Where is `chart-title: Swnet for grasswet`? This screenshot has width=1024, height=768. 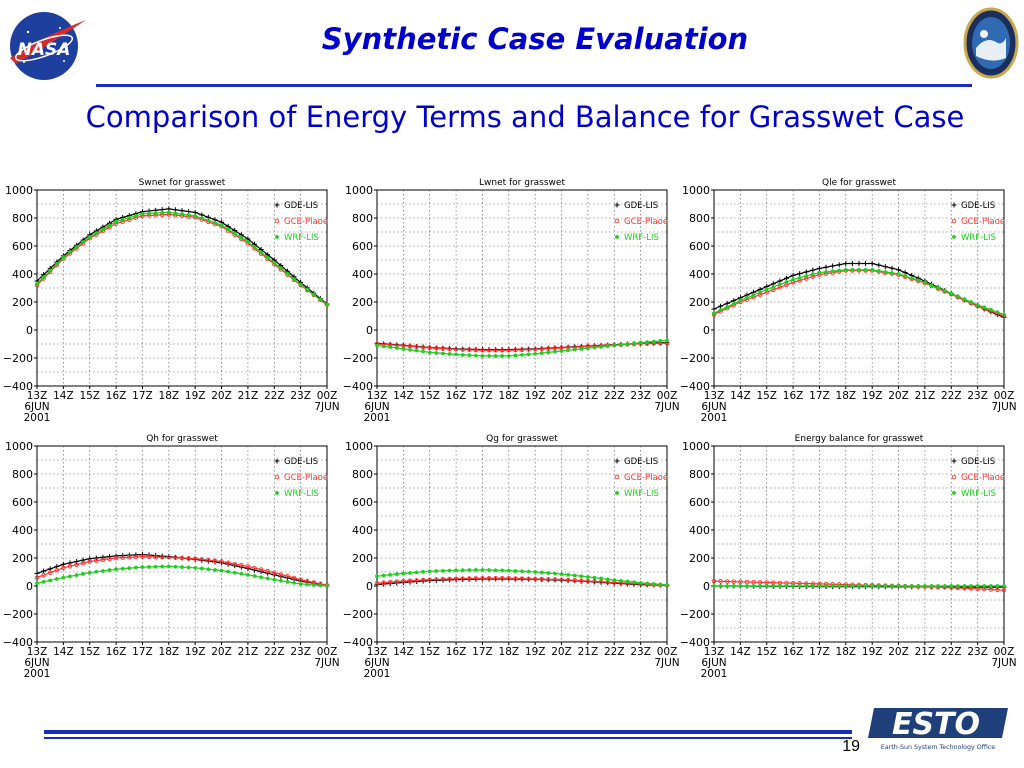 chart-title: Swnet for grasswet is located at coordinates (182, 183).